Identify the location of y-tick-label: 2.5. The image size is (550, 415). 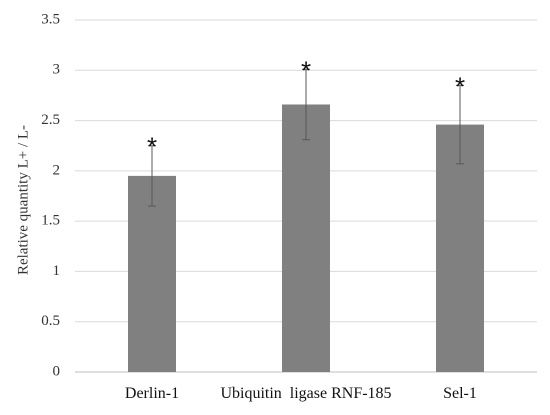
(50, 120).